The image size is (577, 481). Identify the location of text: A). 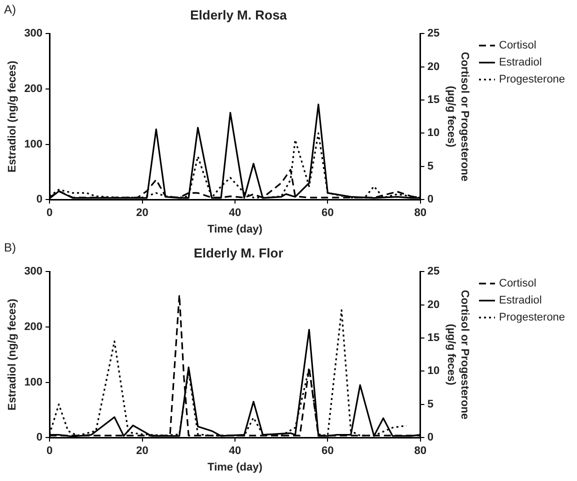
(10, 9).